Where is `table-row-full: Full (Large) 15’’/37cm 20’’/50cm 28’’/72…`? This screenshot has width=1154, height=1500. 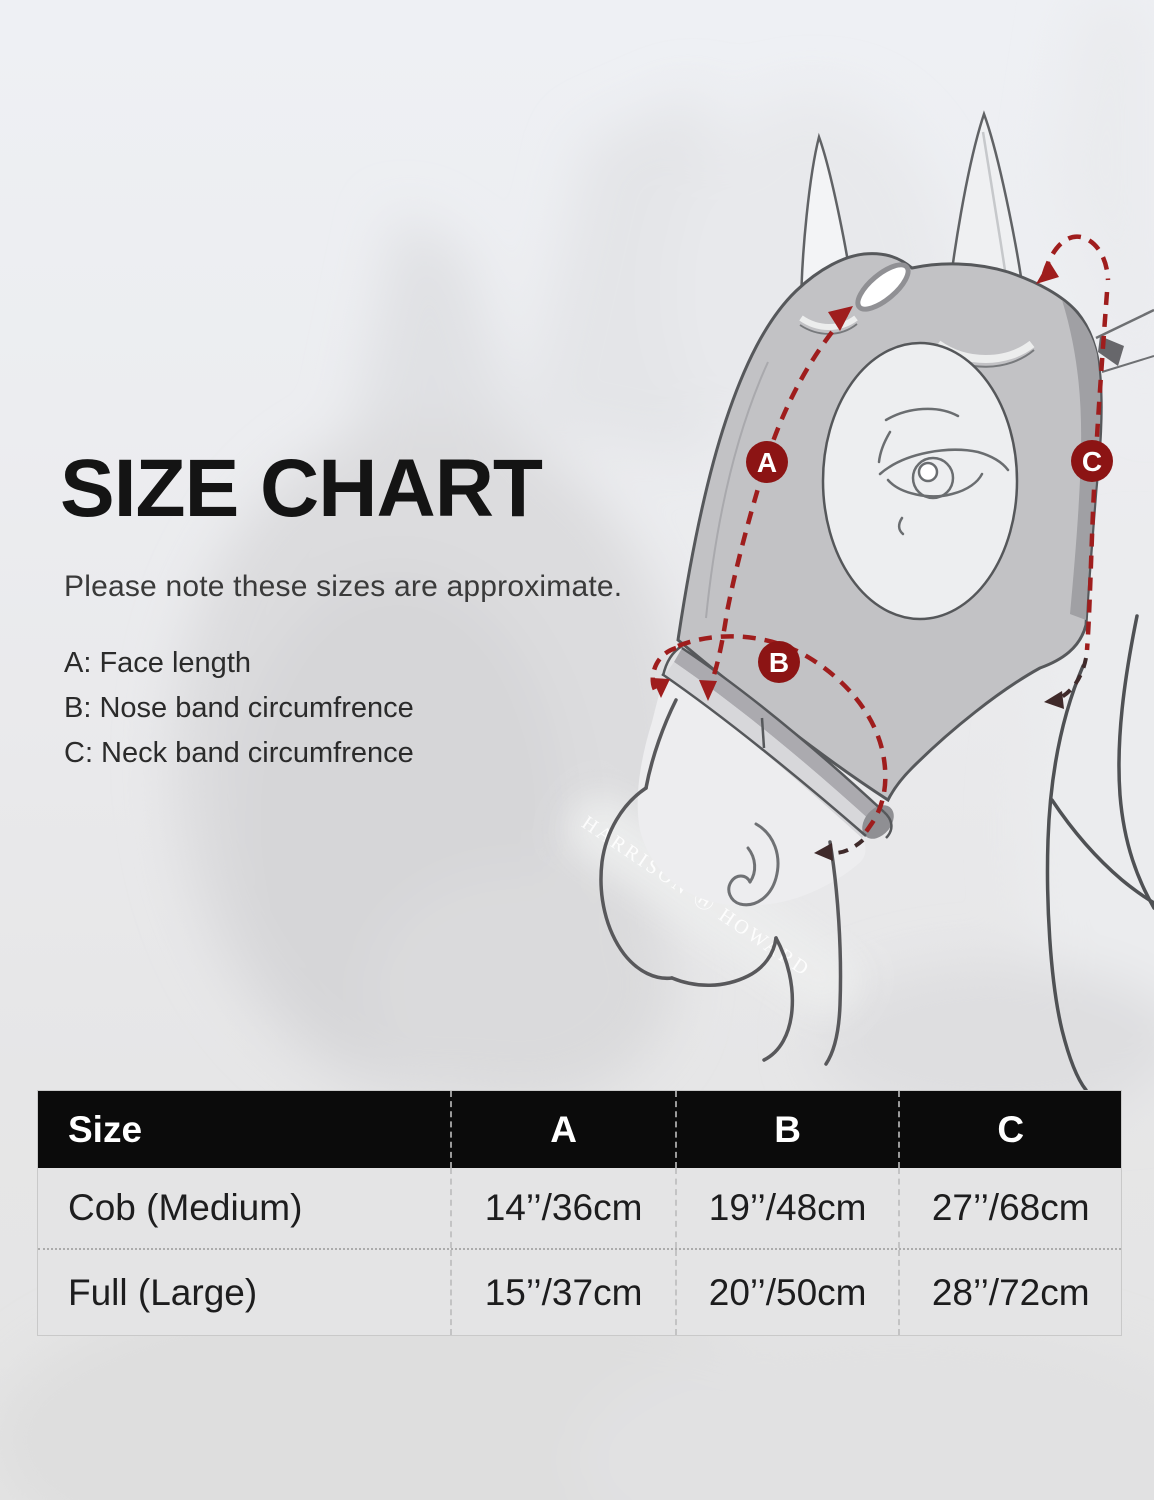
table-row-full: Full (Large) 15’’/37cm 20’’/50cm 28’’/72… is located at coordinates (579, 1291).